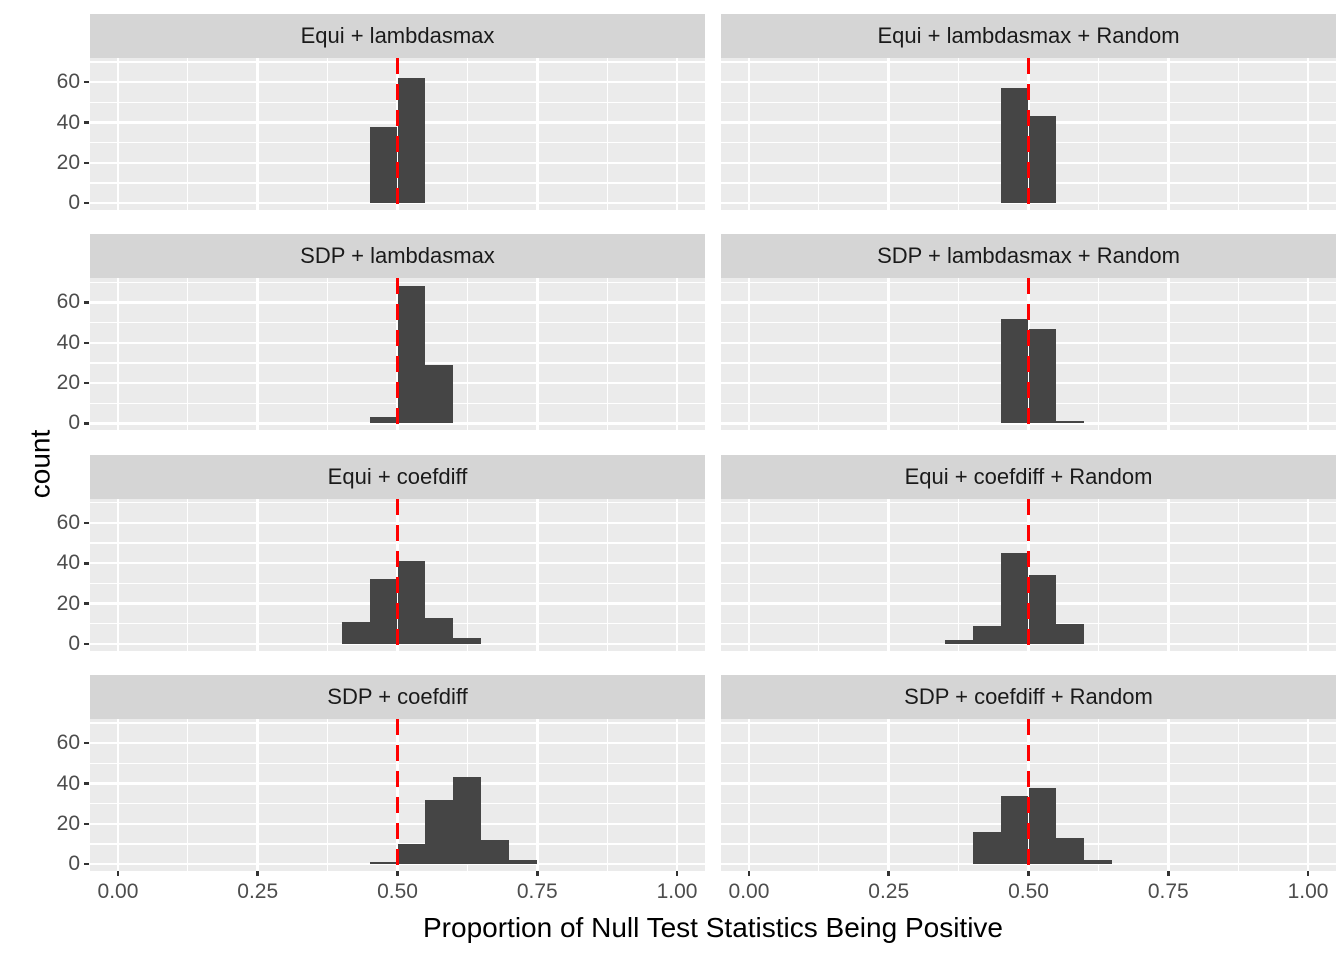  What do you see at coordinates (1028, 36) in the screenshot?
I see `facet-strip: Equi + lambdasmax + Random` at bounding box center [1028, 36].